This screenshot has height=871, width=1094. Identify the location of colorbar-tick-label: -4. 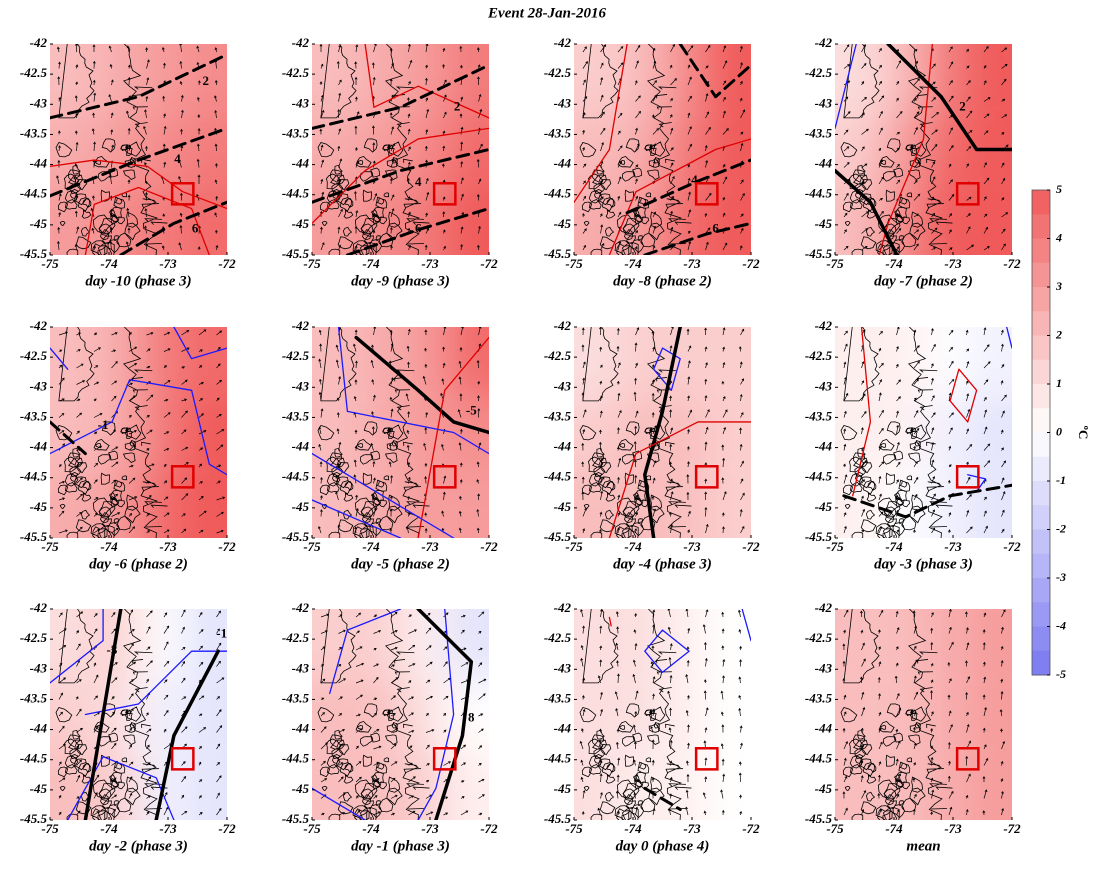
(1061, 625).